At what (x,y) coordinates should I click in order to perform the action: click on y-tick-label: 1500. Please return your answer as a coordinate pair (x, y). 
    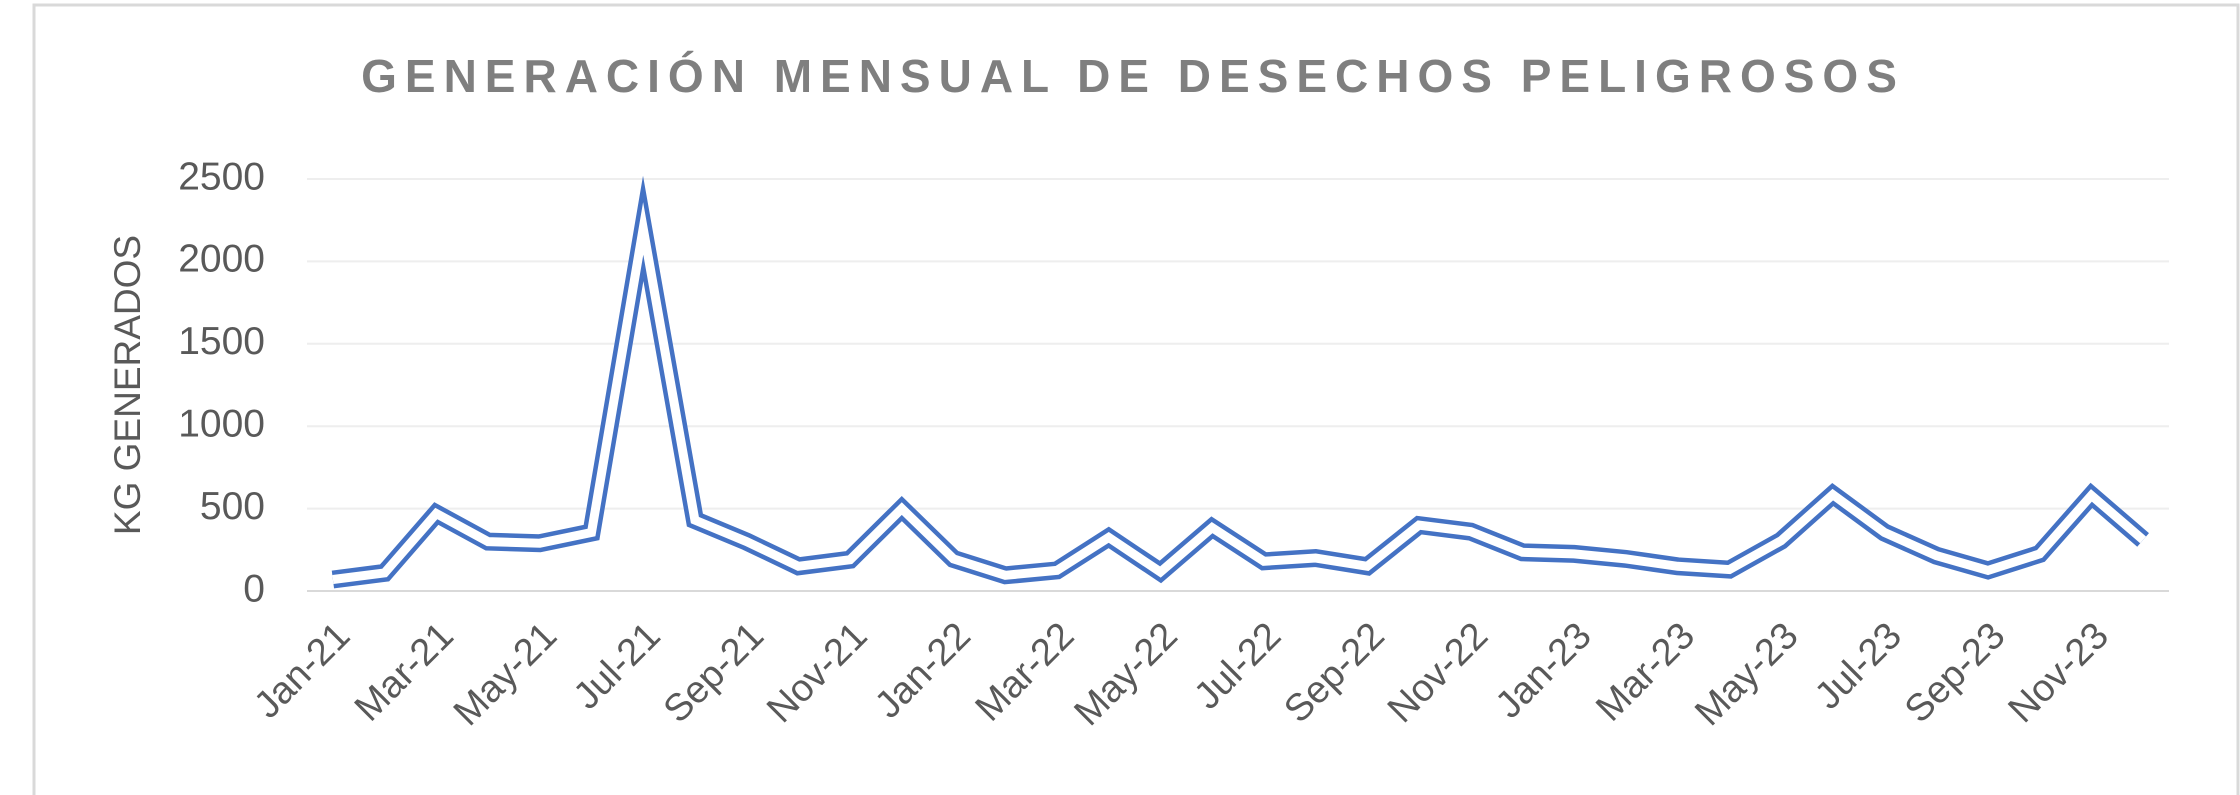
    Looking at the image, I should click on (221, 341).